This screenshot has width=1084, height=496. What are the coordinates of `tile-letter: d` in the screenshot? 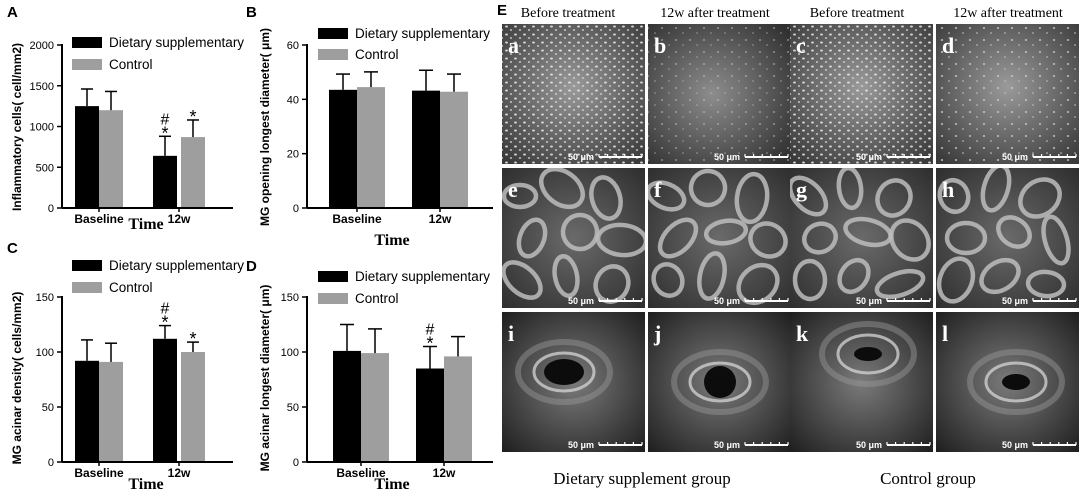 It's located at (948, 45).